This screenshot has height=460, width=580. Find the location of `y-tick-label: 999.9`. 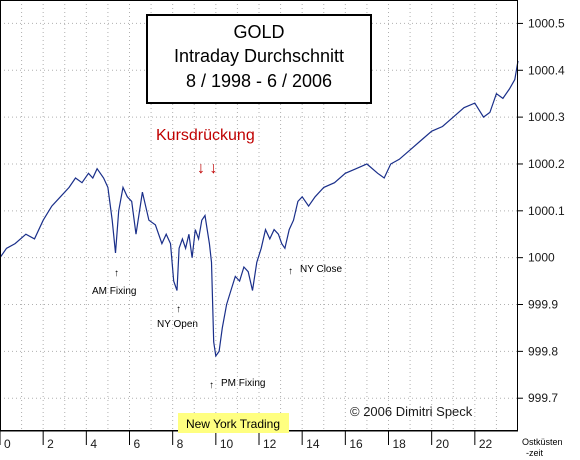

y-tick-label: 999.9 is located at coordinates (543, 305).